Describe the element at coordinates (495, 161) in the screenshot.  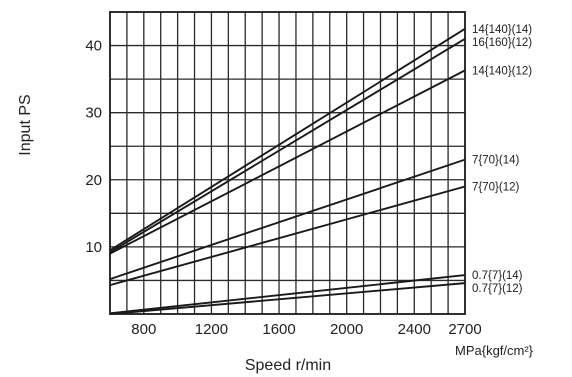
I see `series-label: 7{70}(14)` at that location.